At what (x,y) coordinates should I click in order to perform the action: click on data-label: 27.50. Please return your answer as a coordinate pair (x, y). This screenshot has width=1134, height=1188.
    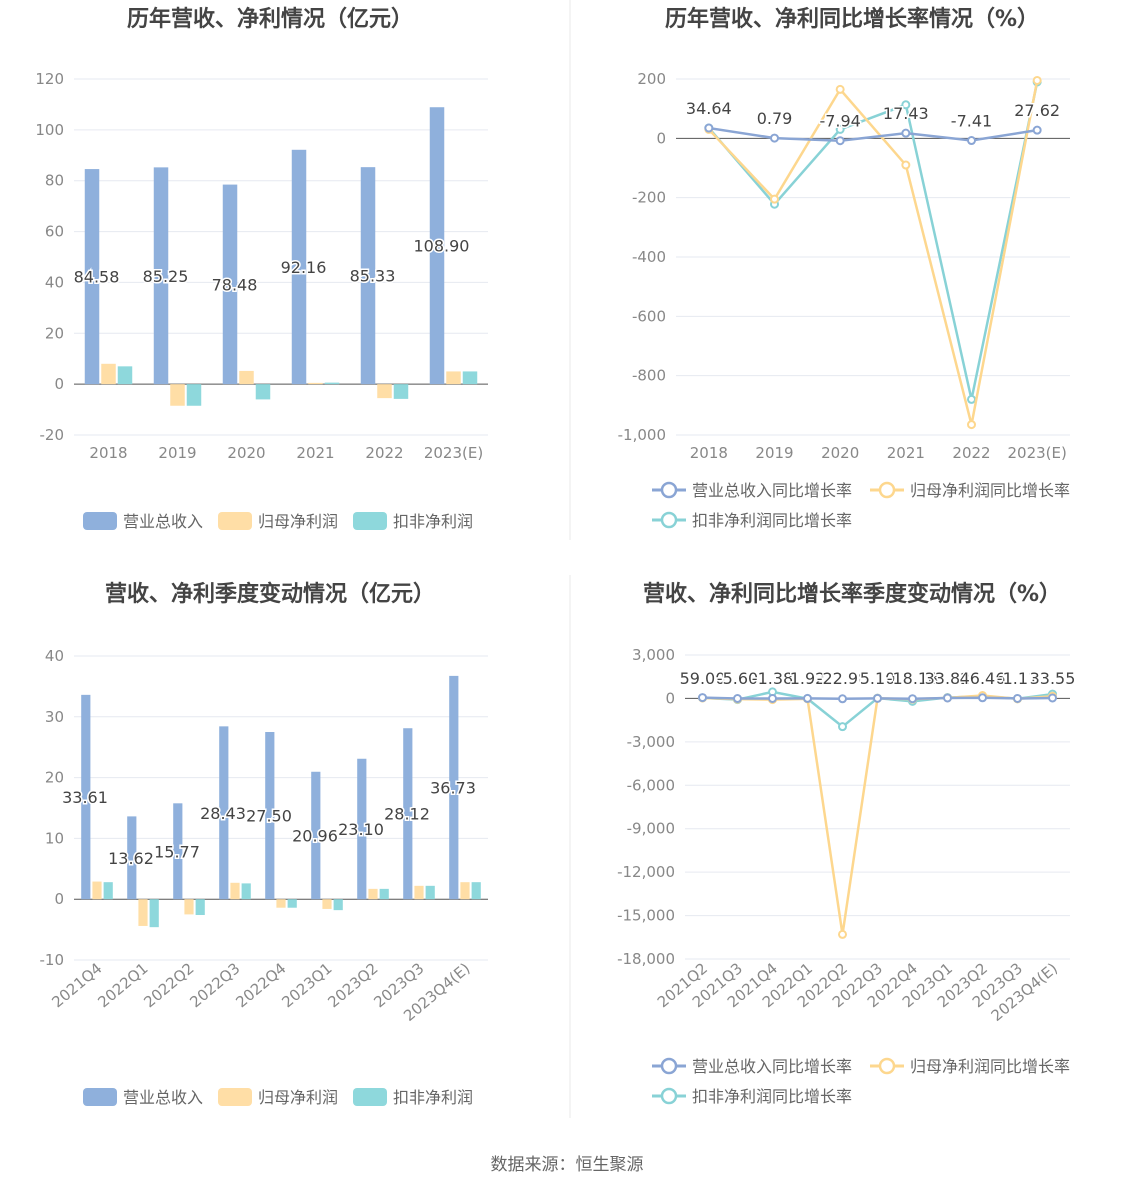
    Looking at the image, I should click on (269, 816).